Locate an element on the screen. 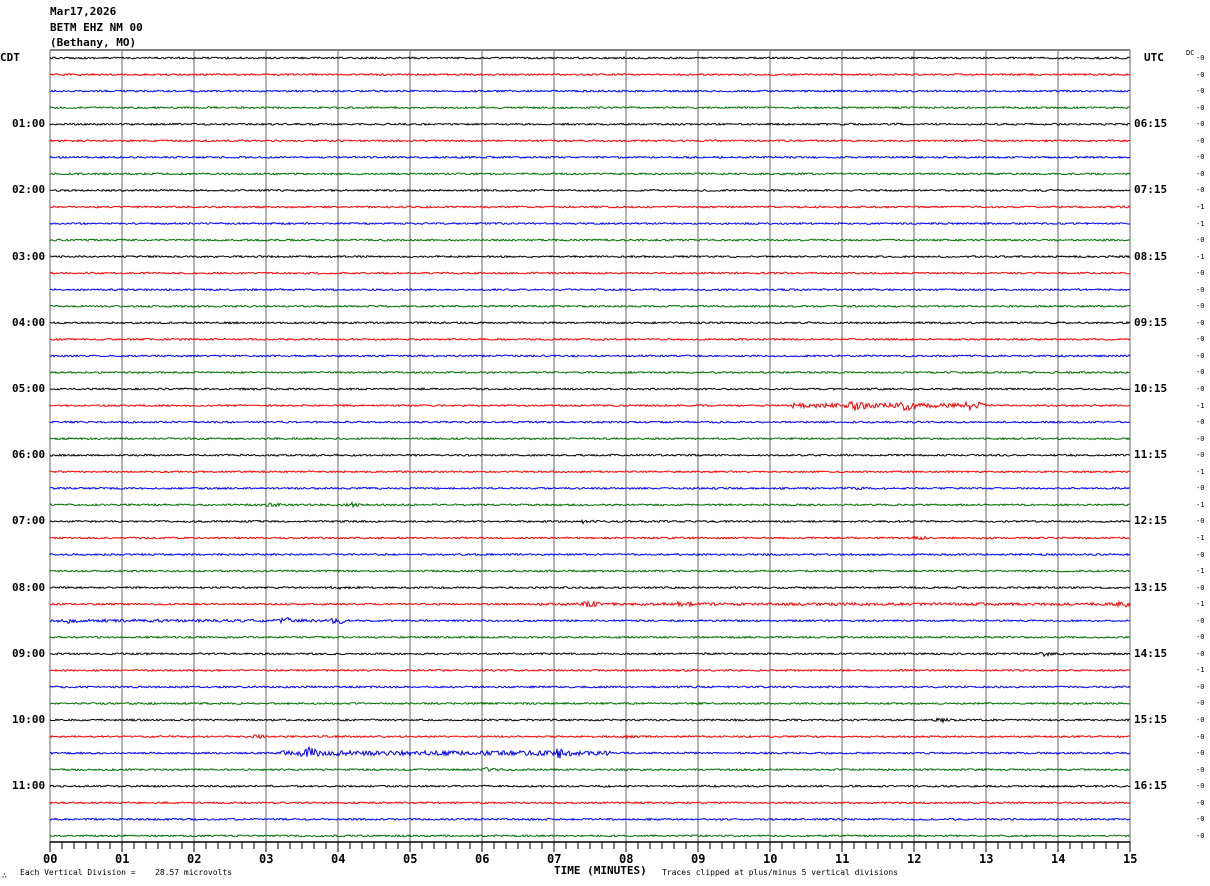 The height and width of the screenshot is (886, 1210). division-label: Each Vertical Division = is located at coordinates (78, 872).